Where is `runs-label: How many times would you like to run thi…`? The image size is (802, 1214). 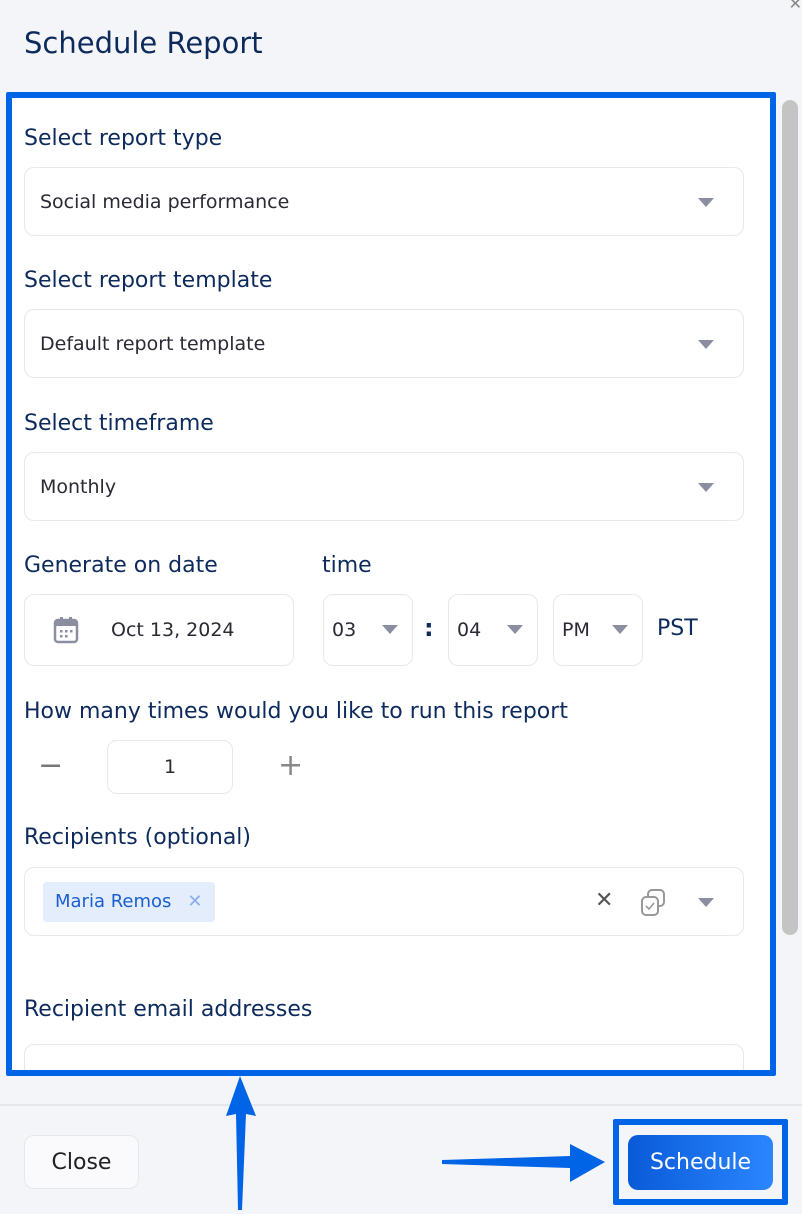 runs-label: How many times would you like to run thi… is located at coordinates (296, 711).